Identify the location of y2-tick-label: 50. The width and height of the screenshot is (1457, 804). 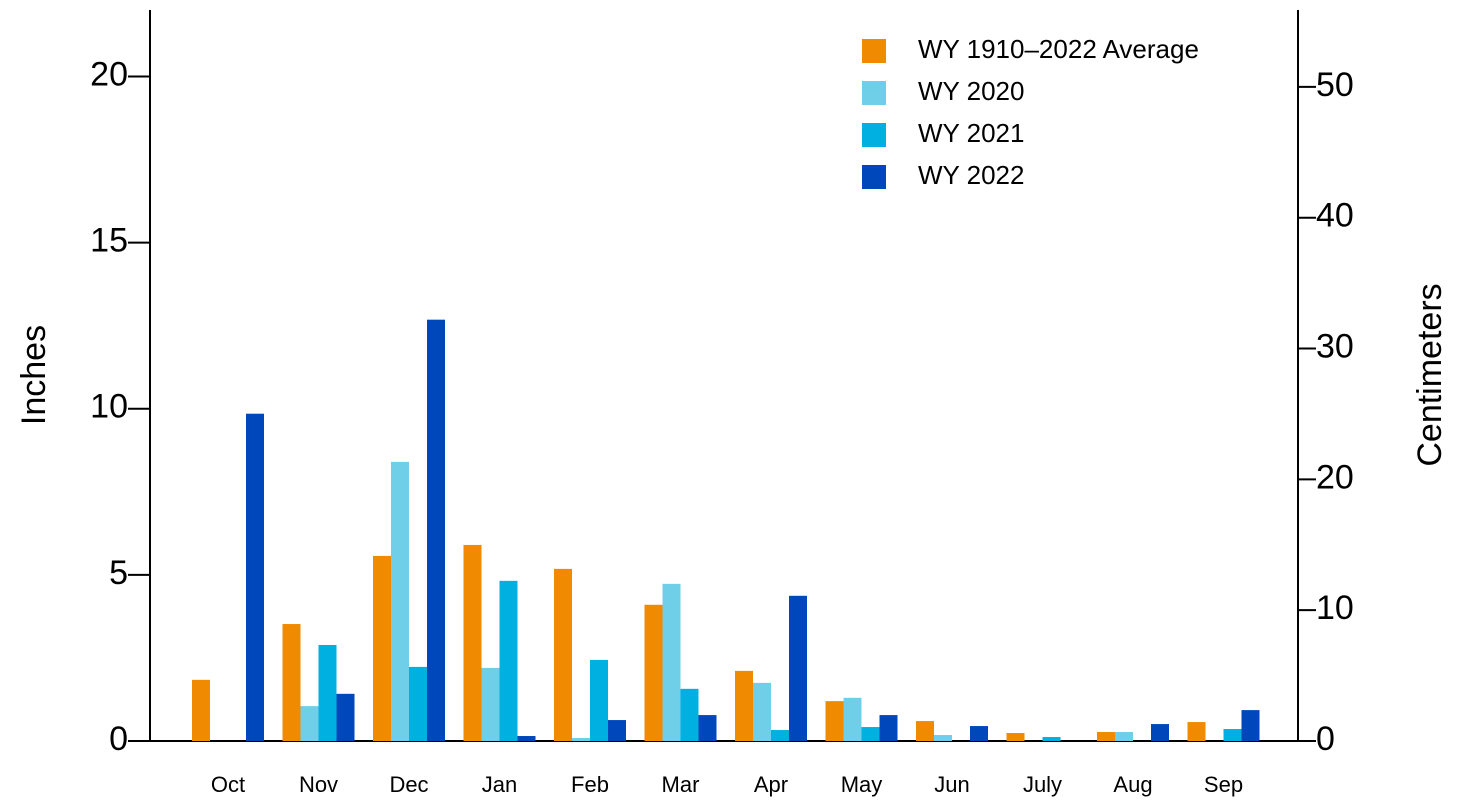
(1335, 85).